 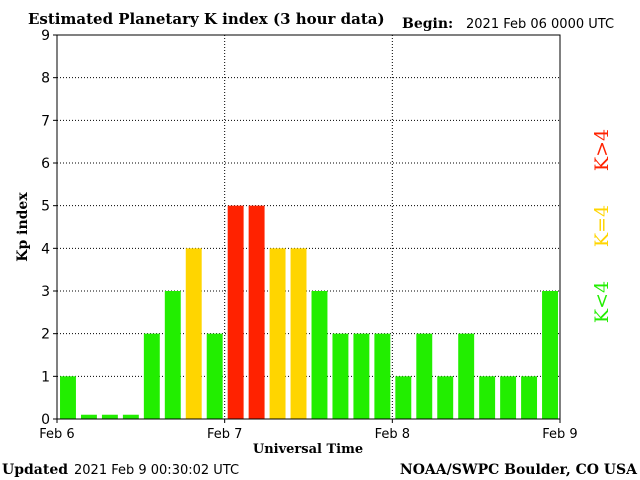 What do you see at coordinates (559, 434) in the screenshot?
I see `x-tick-label: Feb 9` at bounding box center [559, 434].